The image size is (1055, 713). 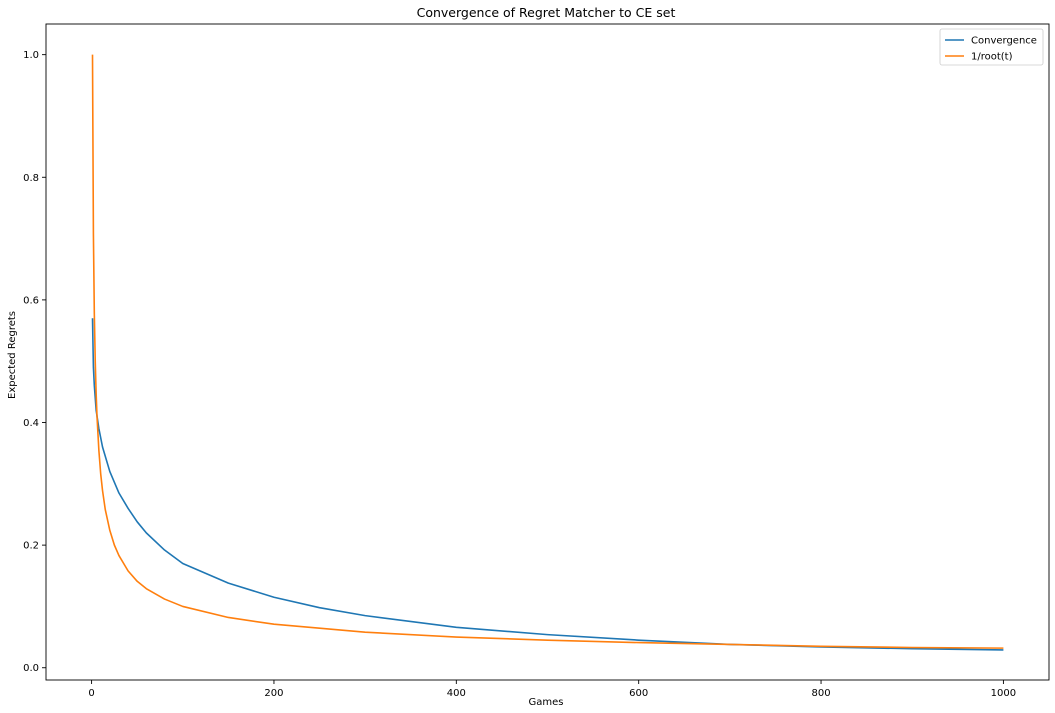 I want to click on chart-title: Convergence of Regret Matcher to CE set, so click(x=546, y=12).